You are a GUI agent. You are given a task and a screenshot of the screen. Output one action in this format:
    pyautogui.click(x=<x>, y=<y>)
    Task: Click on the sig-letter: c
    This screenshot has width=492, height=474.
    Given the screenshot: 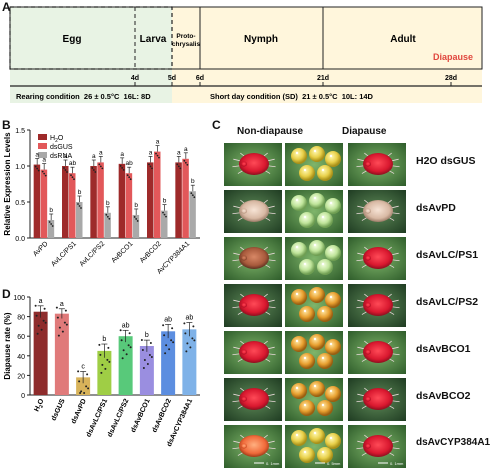 What is the action you would take?
    pyautogui.click(x=83, y=366)
    